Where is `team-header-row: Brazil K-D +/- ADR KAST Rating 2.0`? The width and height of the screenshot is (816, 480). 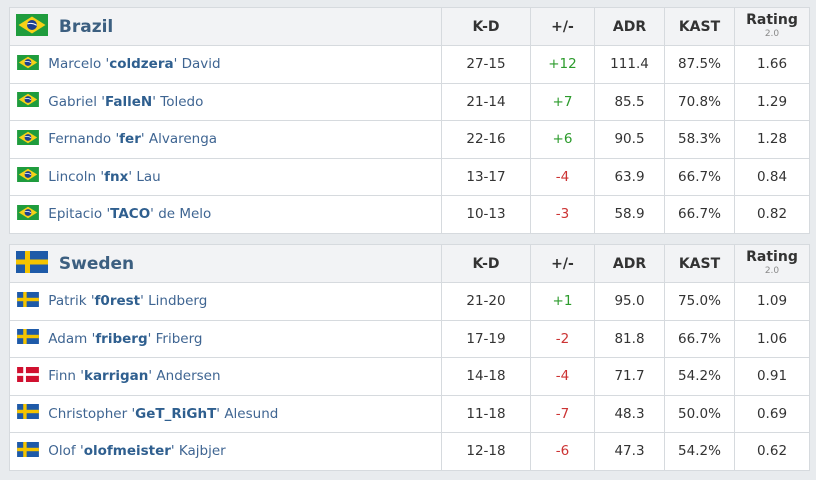 team-header-row: Brazil K-D +/- ADR KAST Rating 2.0 is located at coordinates (409, 26).